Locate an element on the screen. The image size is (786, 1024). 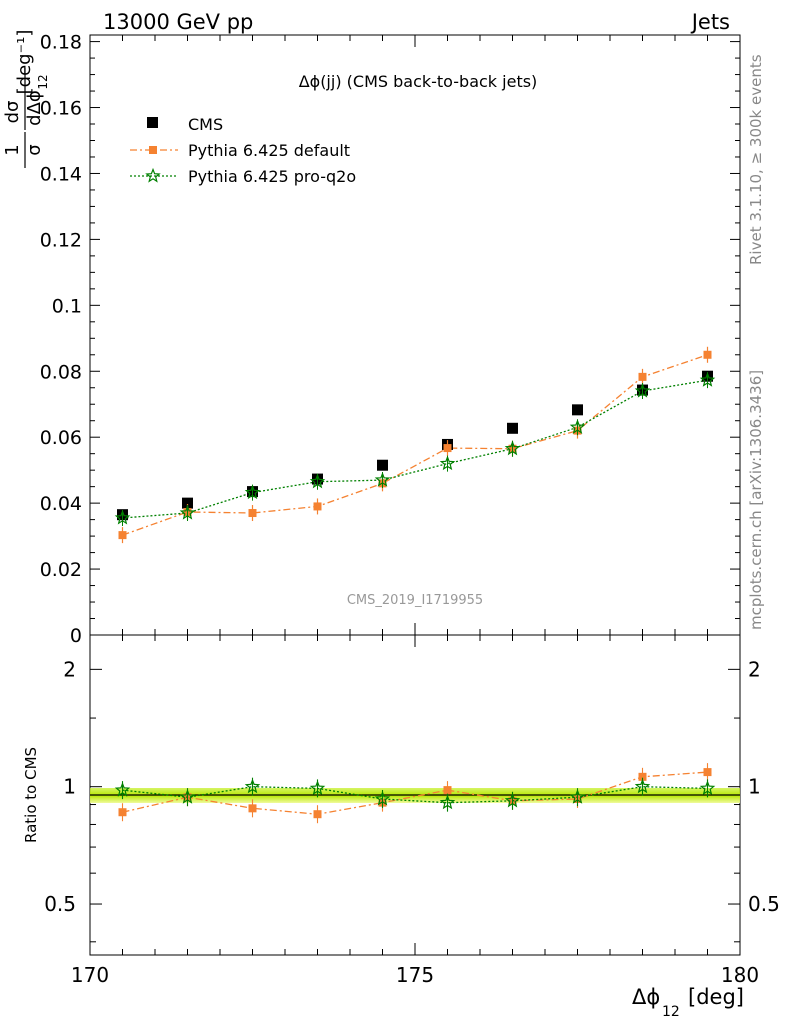
legend-marker-cms is located at coordinates (152, 122).